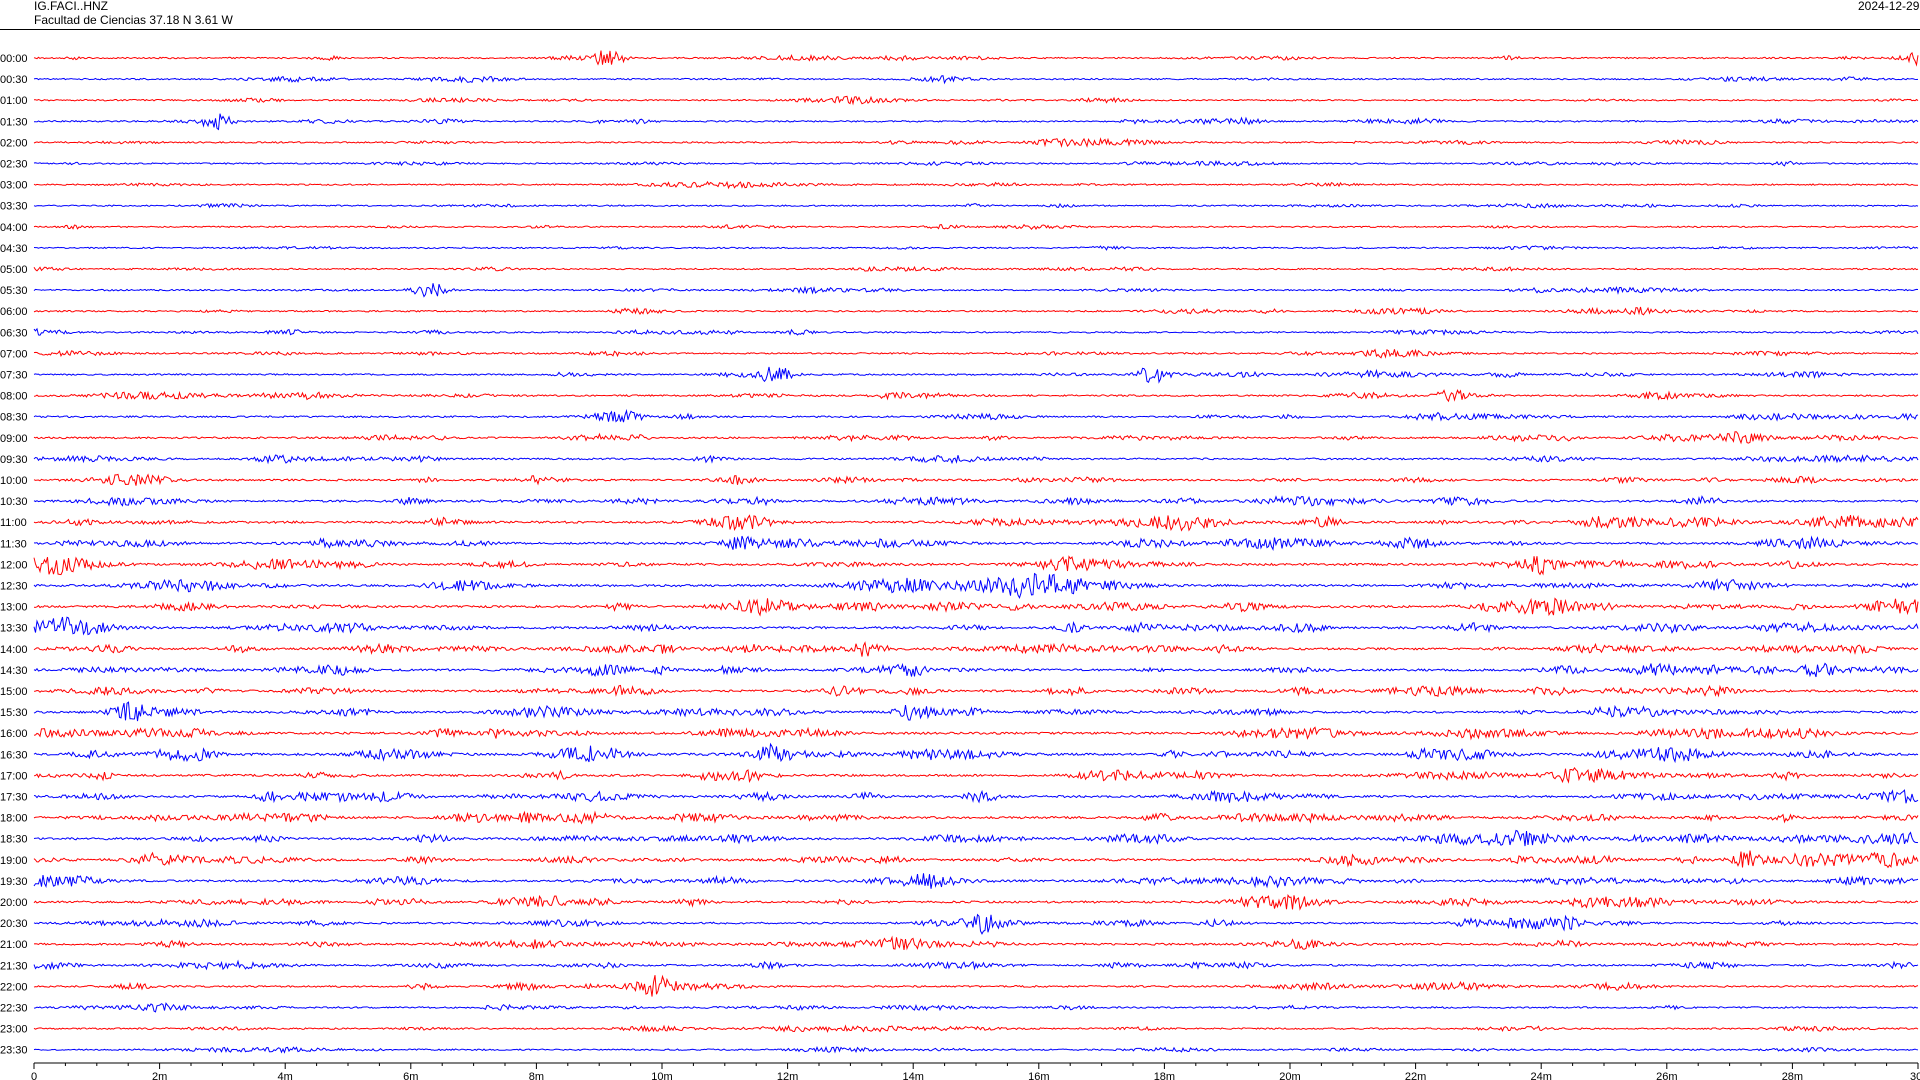 The height and width of the screenshot is (1080, 1920). What do you see at coordinates (14, 819) in the screenshot?
I see `row-label: 18:00` at bounding box center [14, 819].